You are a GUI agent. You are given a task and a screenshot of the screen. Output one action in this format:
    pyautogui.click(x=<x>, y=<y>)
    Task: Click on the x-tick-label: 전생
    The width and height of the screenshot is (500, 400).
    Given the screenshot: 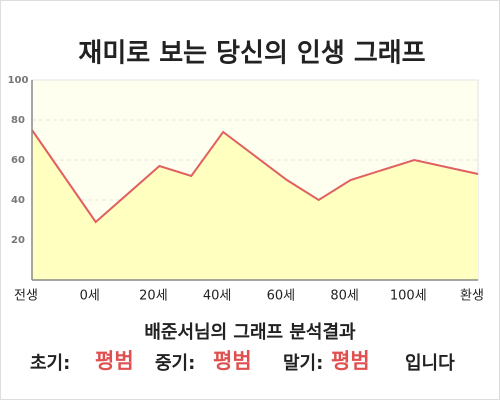 What is the action you would take?
    pyautogui.click(x=26, y=296)
    